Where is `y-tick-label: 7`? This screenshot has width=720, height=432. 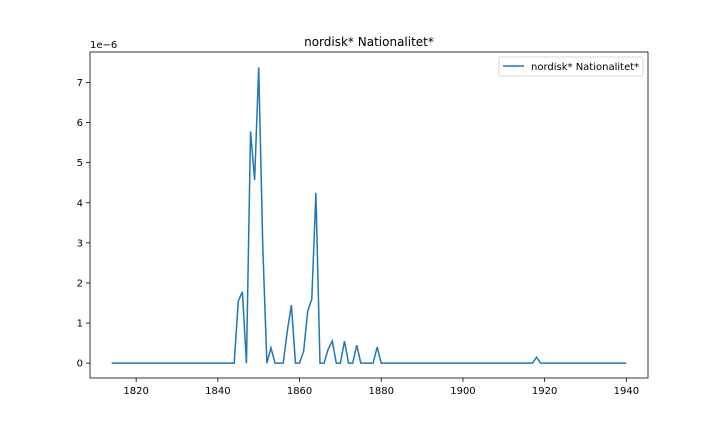
y-tick-label: 7 is located at coordinates (80, 83).